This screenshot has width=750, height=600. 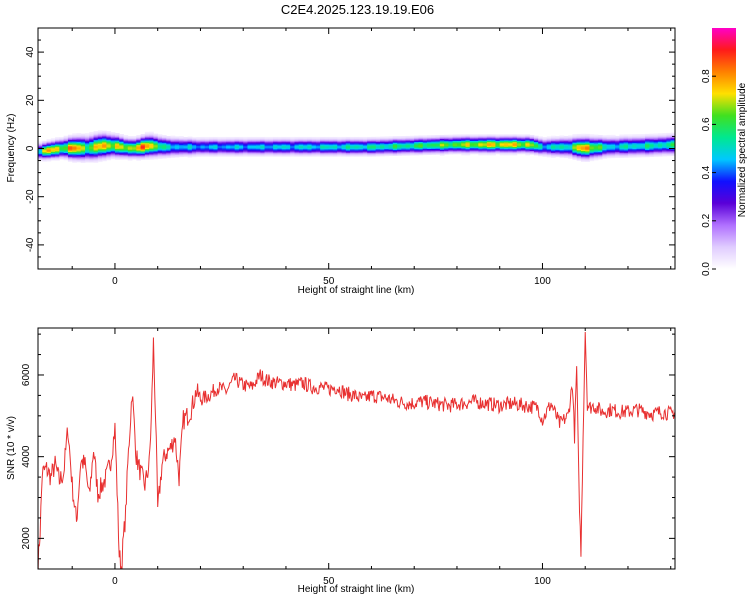 I want to click on x-tick-label: 0, so click(x=115, y=581).